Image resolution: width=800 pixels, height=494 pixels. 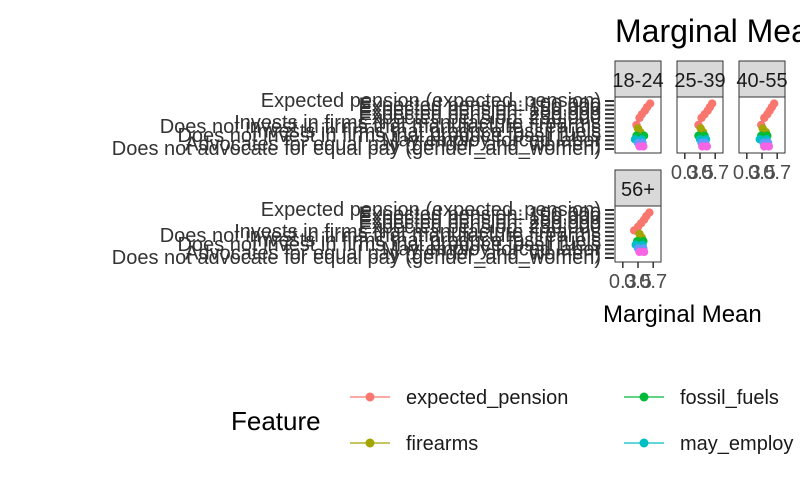 I want to click on facet-strip-label: 25-39, so click(x=699, y=81).